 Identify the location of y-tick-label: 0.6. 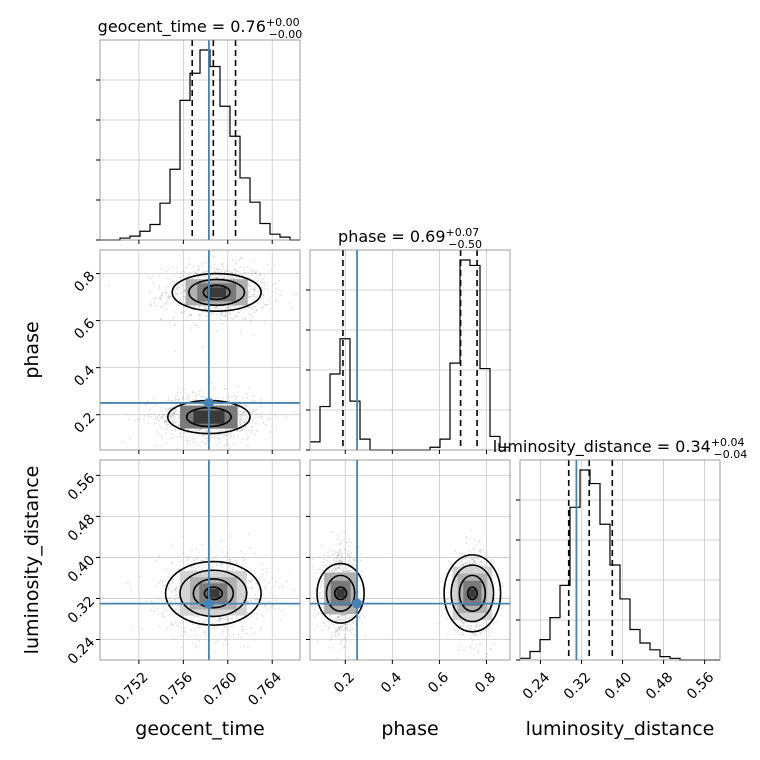
(84, 329).